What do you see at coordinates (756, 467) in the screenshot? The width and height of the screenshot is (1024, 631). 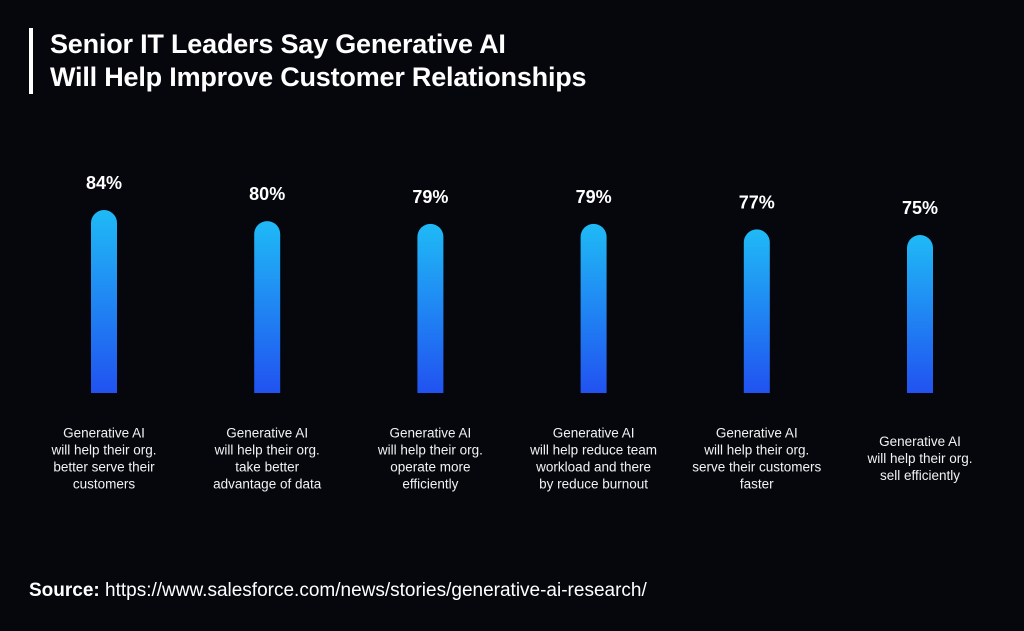 I see `category-label-line: serve their customers` at bounding box center [756, 467].